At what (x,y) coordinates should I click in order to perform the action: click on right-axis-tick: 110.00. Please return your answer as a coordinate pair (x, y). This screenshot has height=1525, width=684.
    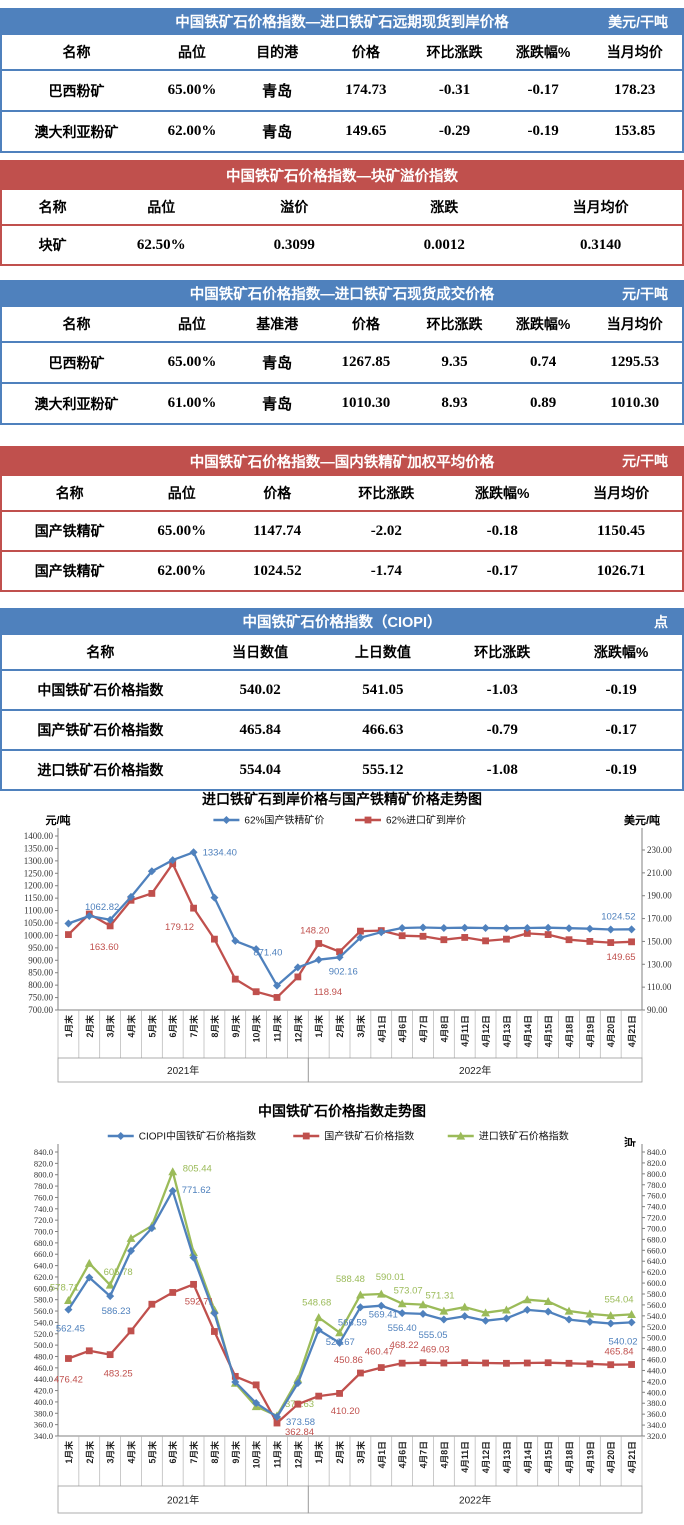
    Looking at the image, I should click on (659, 987).